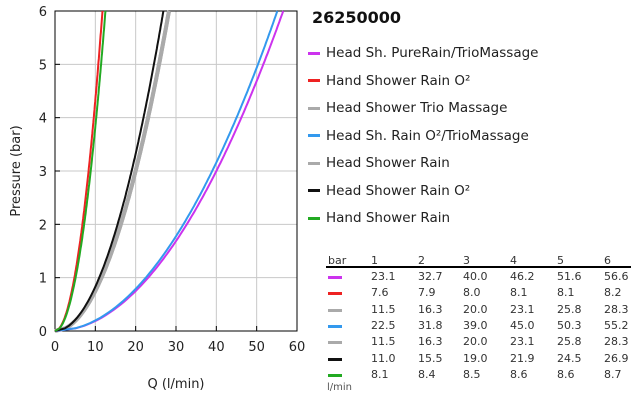  Describe the element at coordinates (478, 261) in the screenshot. I see `table-row: bar 1 2 3 4 5 6` at that location.